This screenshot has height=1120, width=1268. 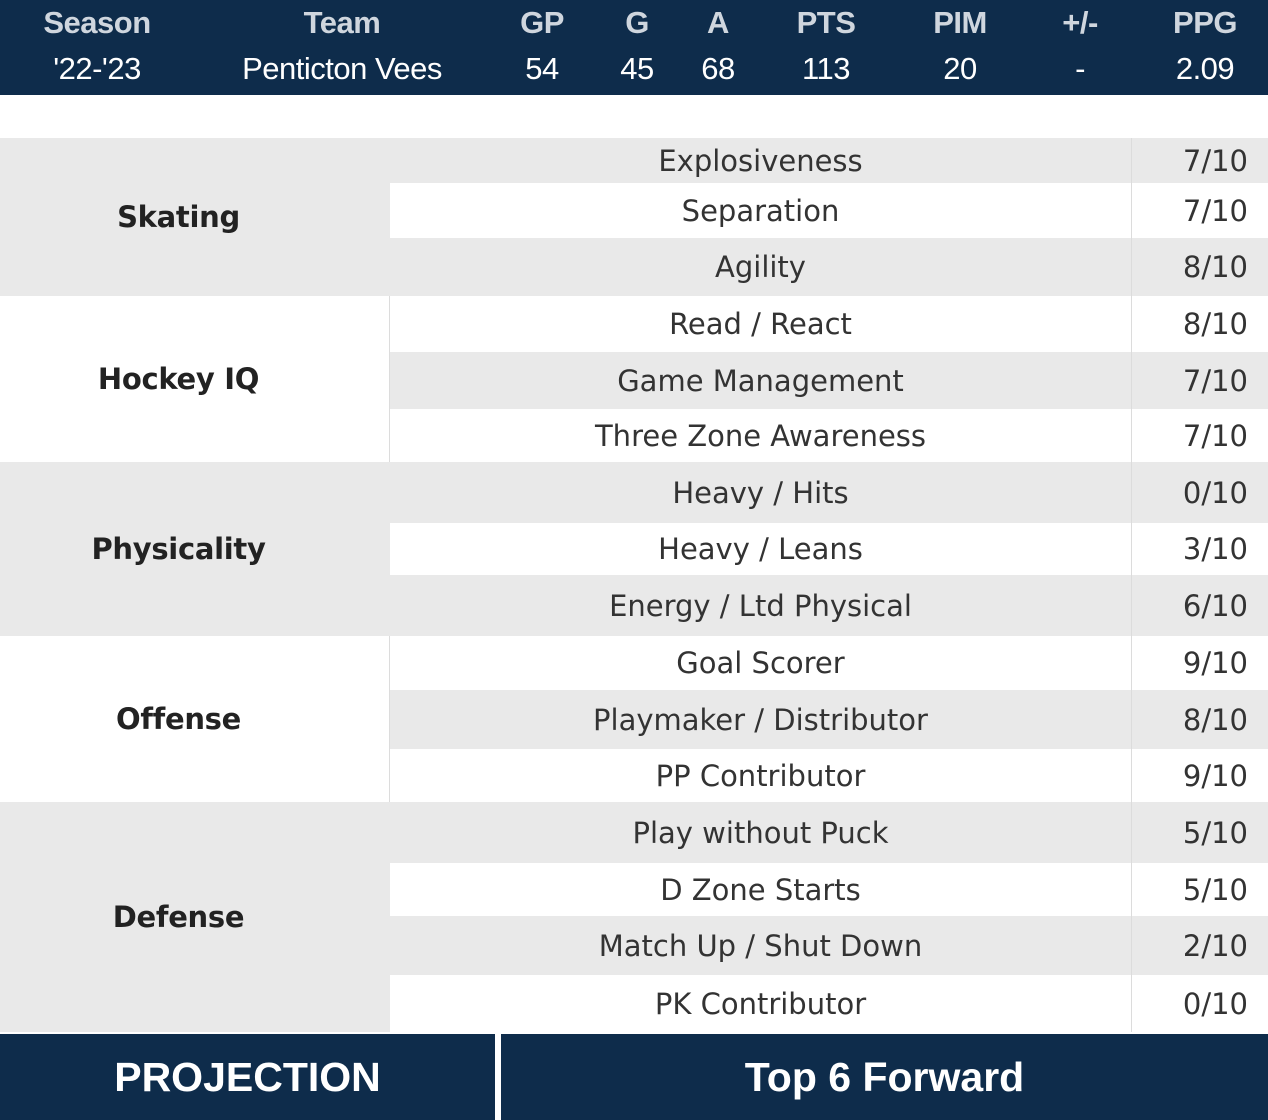 I want to click on stats-value-season: '22-'23, so click(x=97, y=68).